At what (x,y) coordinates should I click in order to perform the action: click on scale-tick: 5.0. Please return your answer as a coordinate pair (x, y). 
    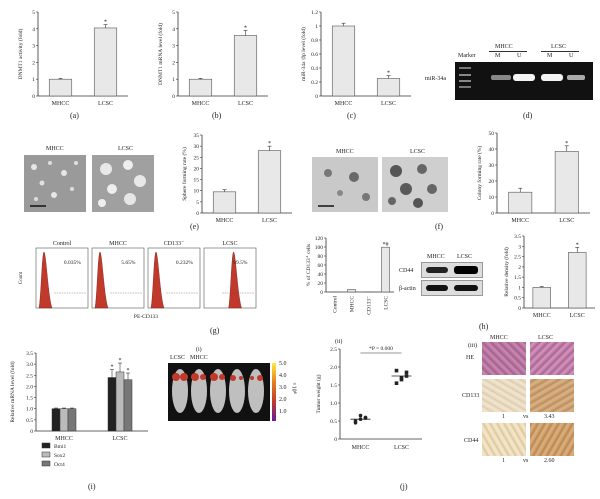
    Looking at the image, I should click on (283, 364).